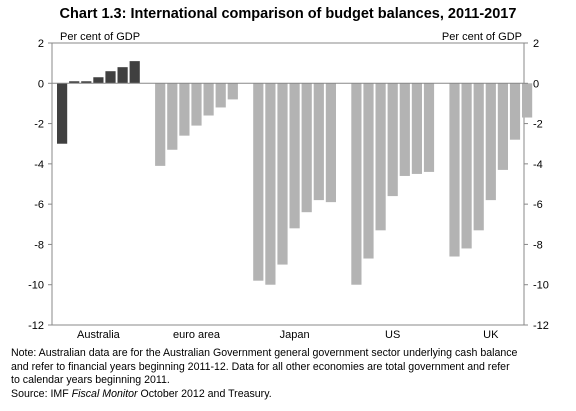  Describe the element at coordinates (39, 245) in the screenshot. I see `y-tick-label-left: -8` at that location.